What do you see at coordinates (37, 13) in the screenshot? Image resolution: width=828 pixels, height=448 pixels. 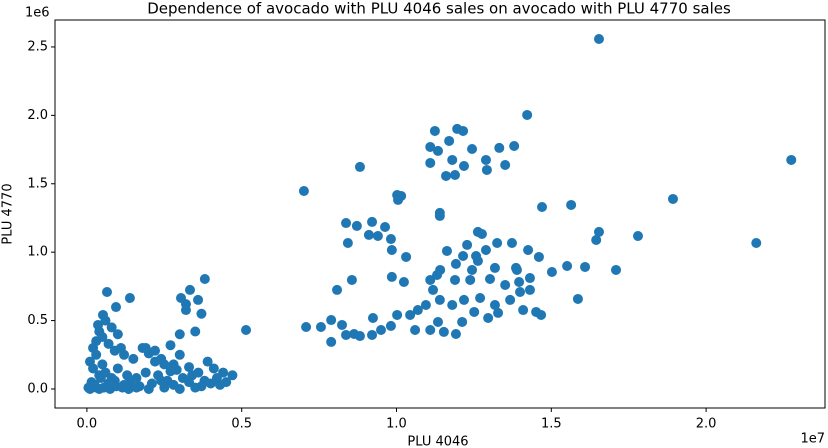 I see `y-offset-label: 1e6` at bounding box center [37, 13].